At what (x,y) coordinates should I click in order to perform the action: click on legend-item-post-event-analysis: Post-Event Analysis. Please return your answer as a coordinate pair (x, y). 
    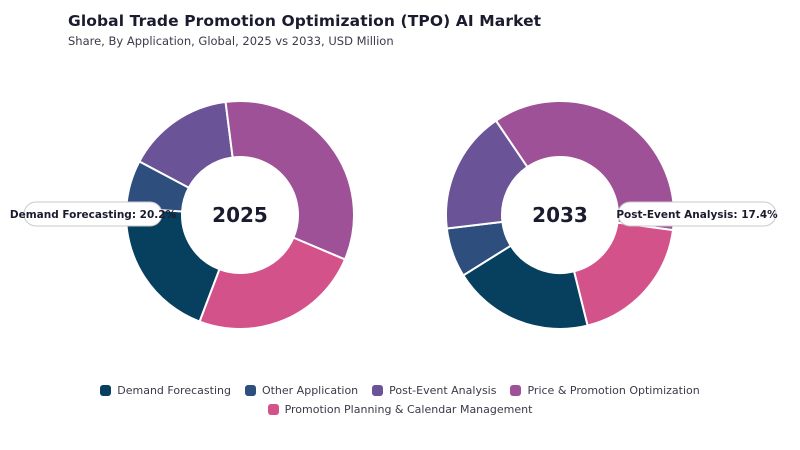
    Looking at the image, I should click on (434, 390).